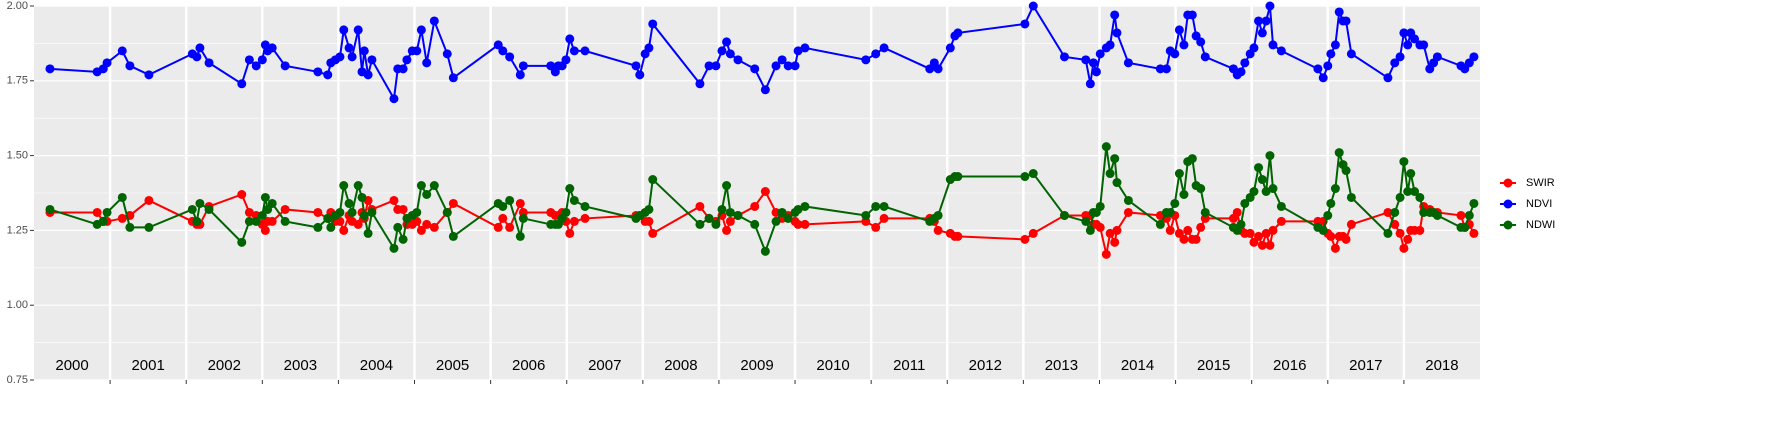 The height and width of the screenshot is (442, 1773). What do you see at coordinates (604, 365) in the screenshot?
I see `year-label: 2007` at bounding box center [604, 365].